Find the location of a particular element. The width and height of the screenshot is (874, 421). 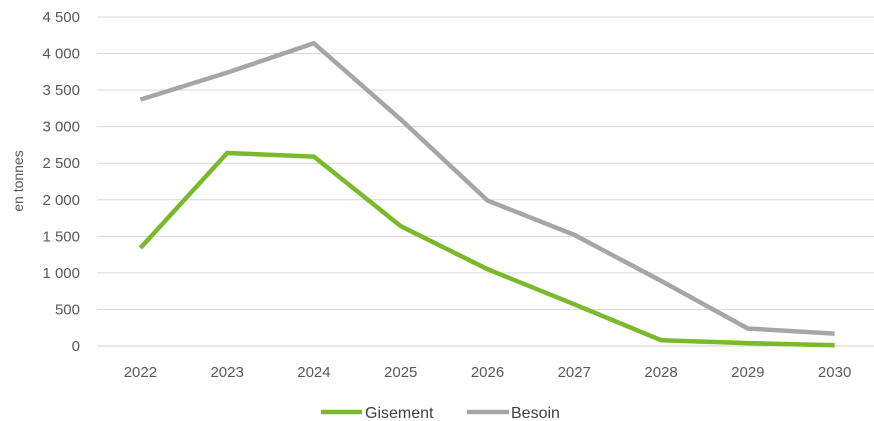

legend-label: Besoin is located at coordinates (535, 413).